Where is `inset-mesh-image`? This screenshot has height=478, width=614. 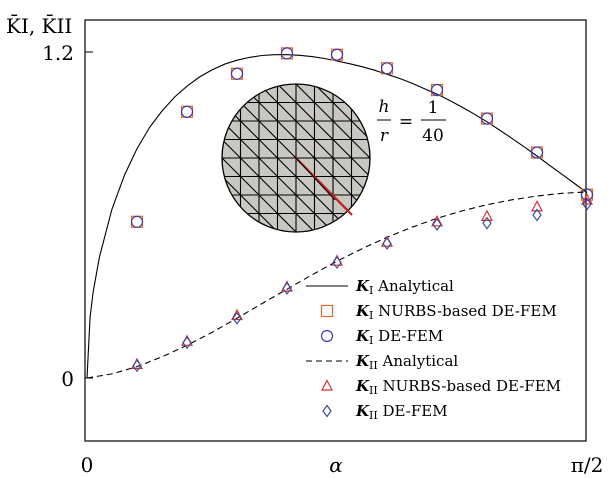
inset-mesh-image is located at coordinates (296, 158).